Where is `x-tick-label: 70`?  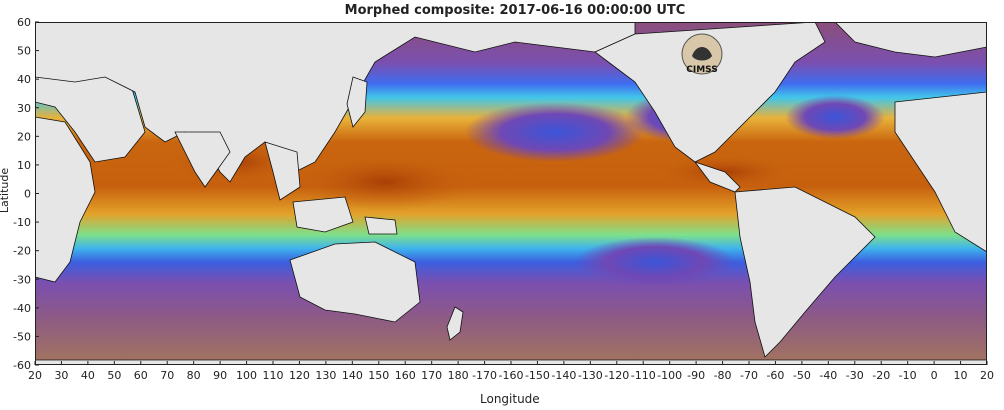 x-tick-label: 70 is located at coordinates (167, 375).